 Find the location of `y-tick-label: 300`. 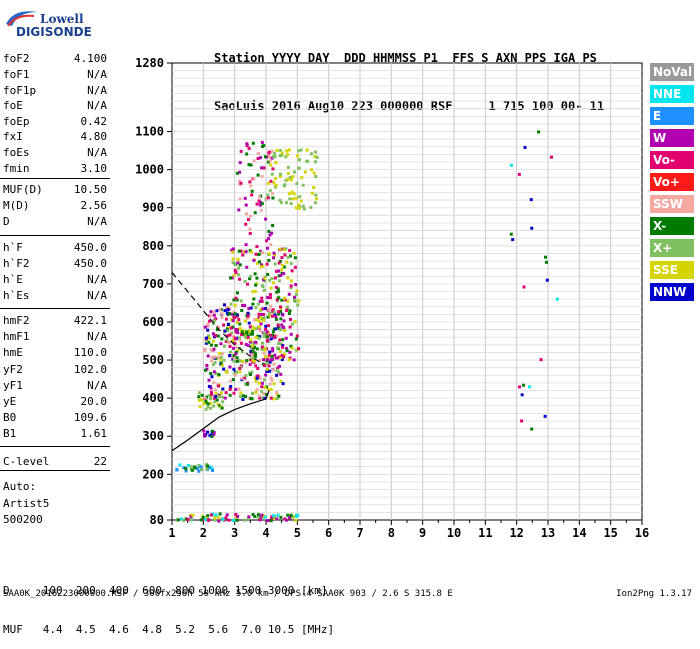

y-tick-label: 300 is located at coordinates (153, 436).